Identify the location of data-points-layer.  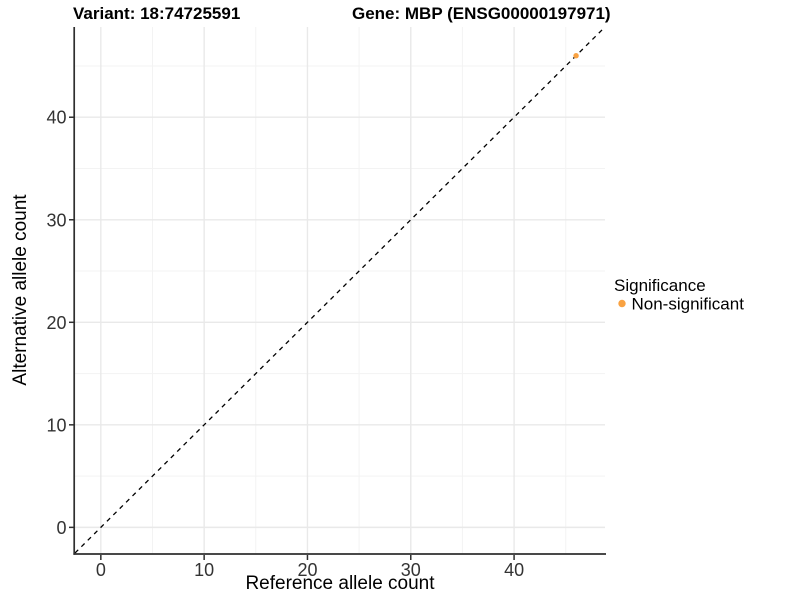
(576, 56).